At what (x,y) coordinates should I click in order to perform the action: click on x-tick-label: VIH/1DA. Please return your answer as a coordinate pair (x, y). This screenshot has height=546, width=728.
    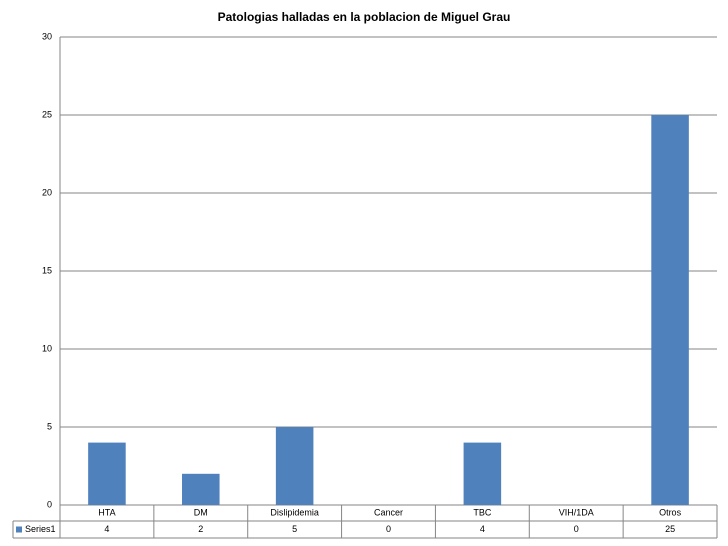
    Looking at the image, I should click on (576, 512).